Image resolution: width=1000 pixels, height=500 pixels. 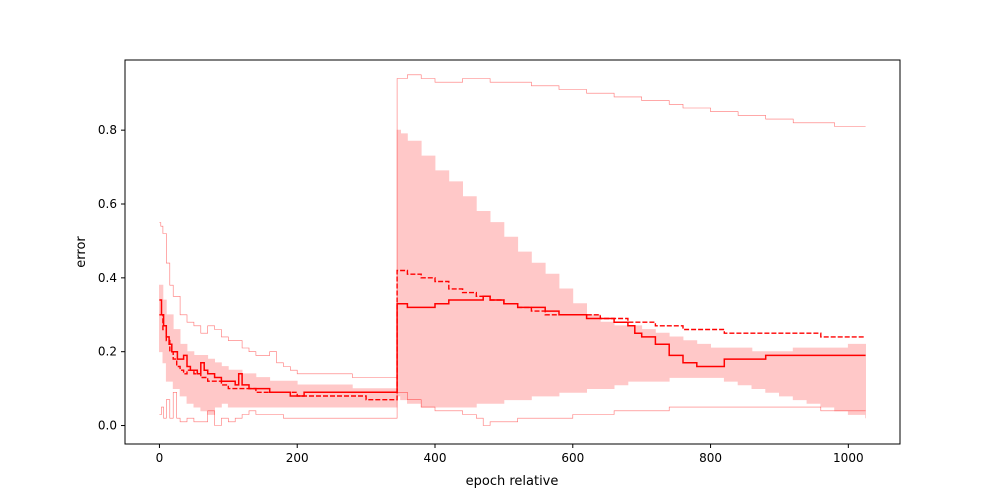 I want to click on y-axis: 0.0 0.2 0.4 0.6 0.8, so click(x=111, y=278).